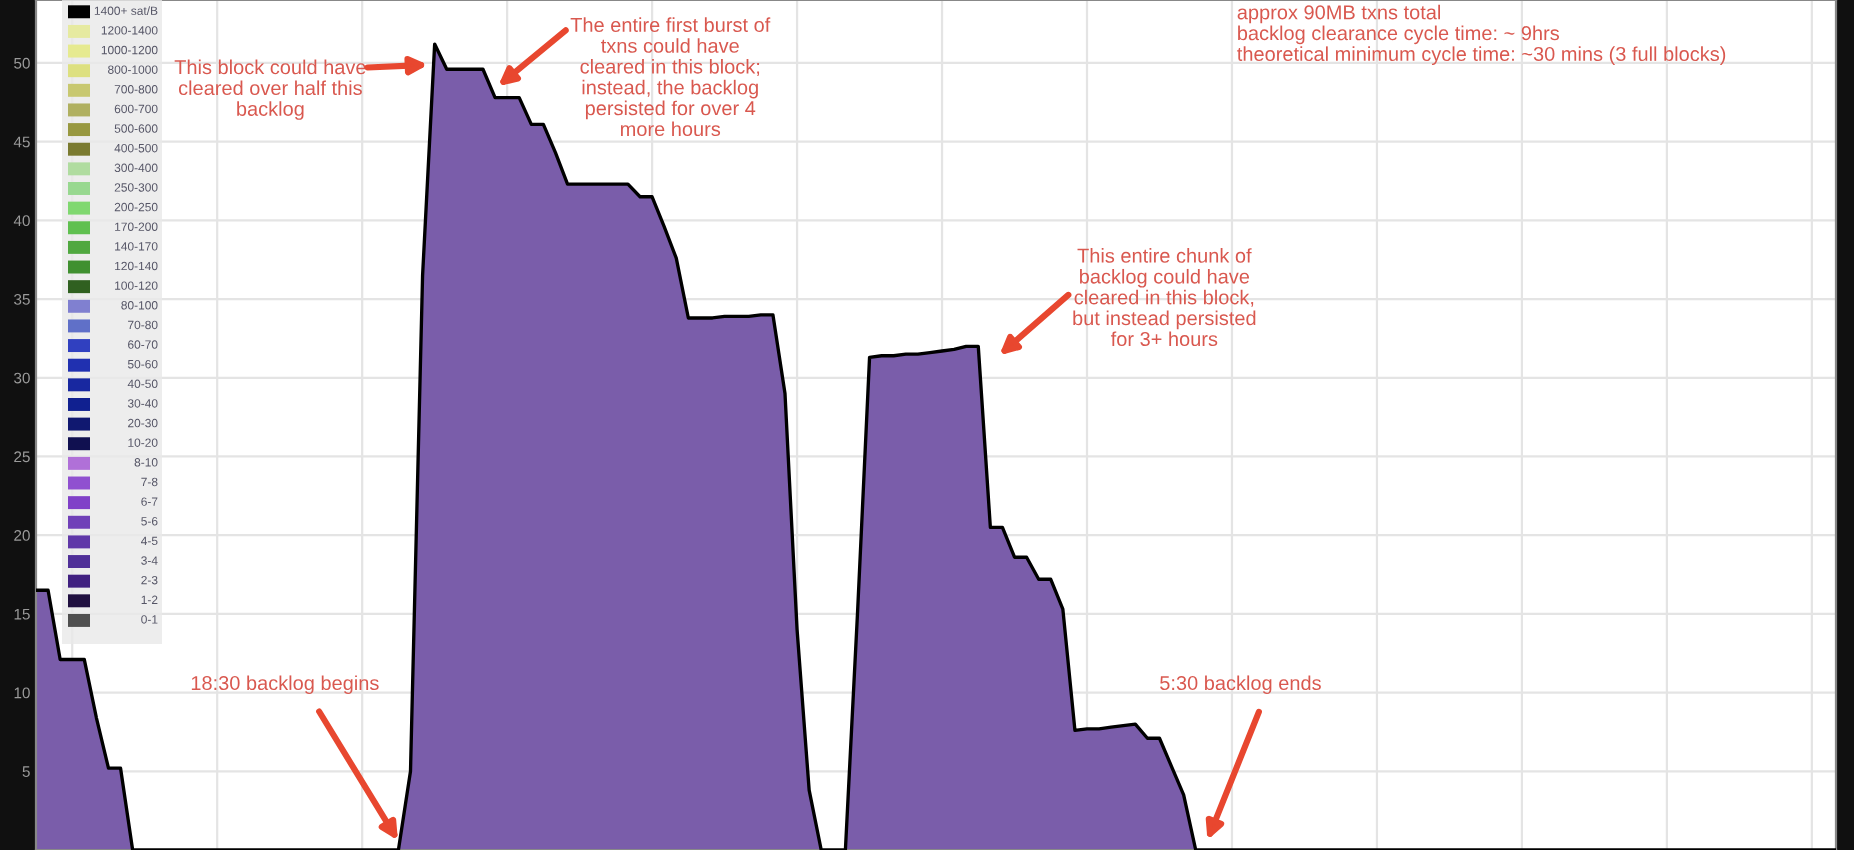  What do you see at coordinates (270, 89) in the screenshot?
I see `annotation: This block could have cleared over half this backlog` at bounding box center [270, 89].